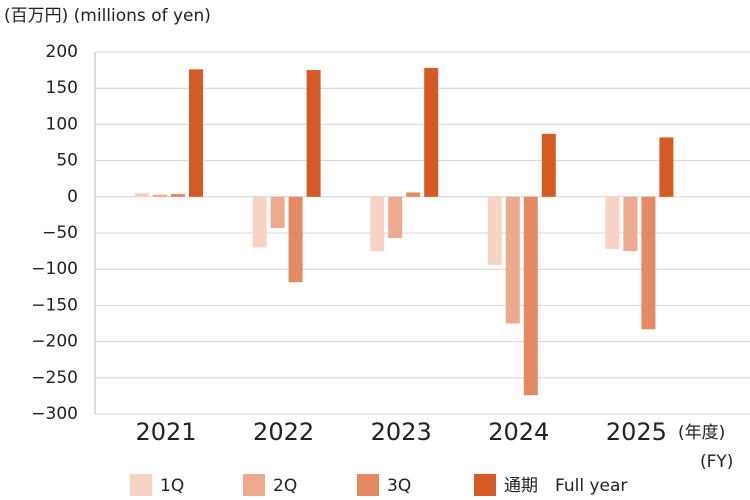 The width and height of the screenshot is (750, 500). I want to click on x-tick-label: 2022, so click(283, 432).